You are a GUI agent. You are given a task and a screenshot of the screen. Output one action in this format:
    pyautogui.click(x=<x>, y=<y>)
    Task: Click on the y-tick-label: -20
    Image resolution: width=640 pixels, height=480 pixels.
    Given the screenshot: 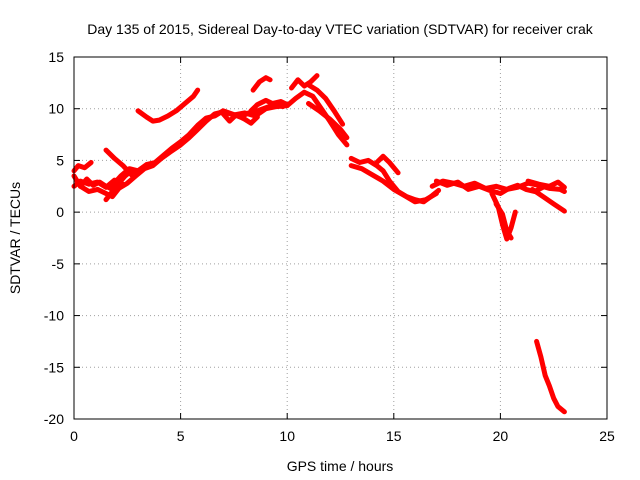 What is the action you would take?
    pyautogui.click(x=54, y=419)
    